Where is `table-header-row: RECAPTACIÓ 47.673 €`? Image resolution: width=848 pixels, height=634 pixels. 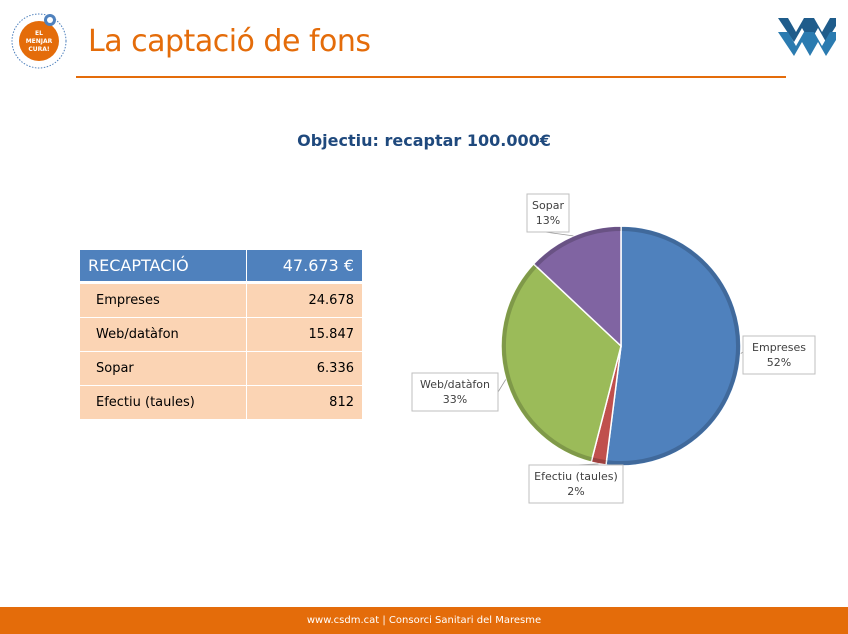
table-header-row: RECAPTACIÓ 47.673 € is located at coordinates (221, 267).